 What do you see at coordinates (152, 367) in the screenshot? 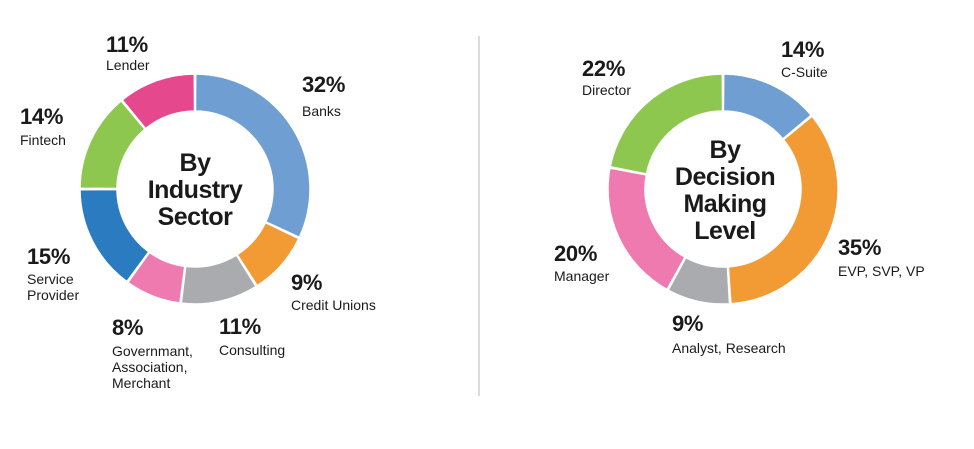
I see `industry-slice-government-label: Governmant, Association, Merchant` at bounding box center [152, 367].